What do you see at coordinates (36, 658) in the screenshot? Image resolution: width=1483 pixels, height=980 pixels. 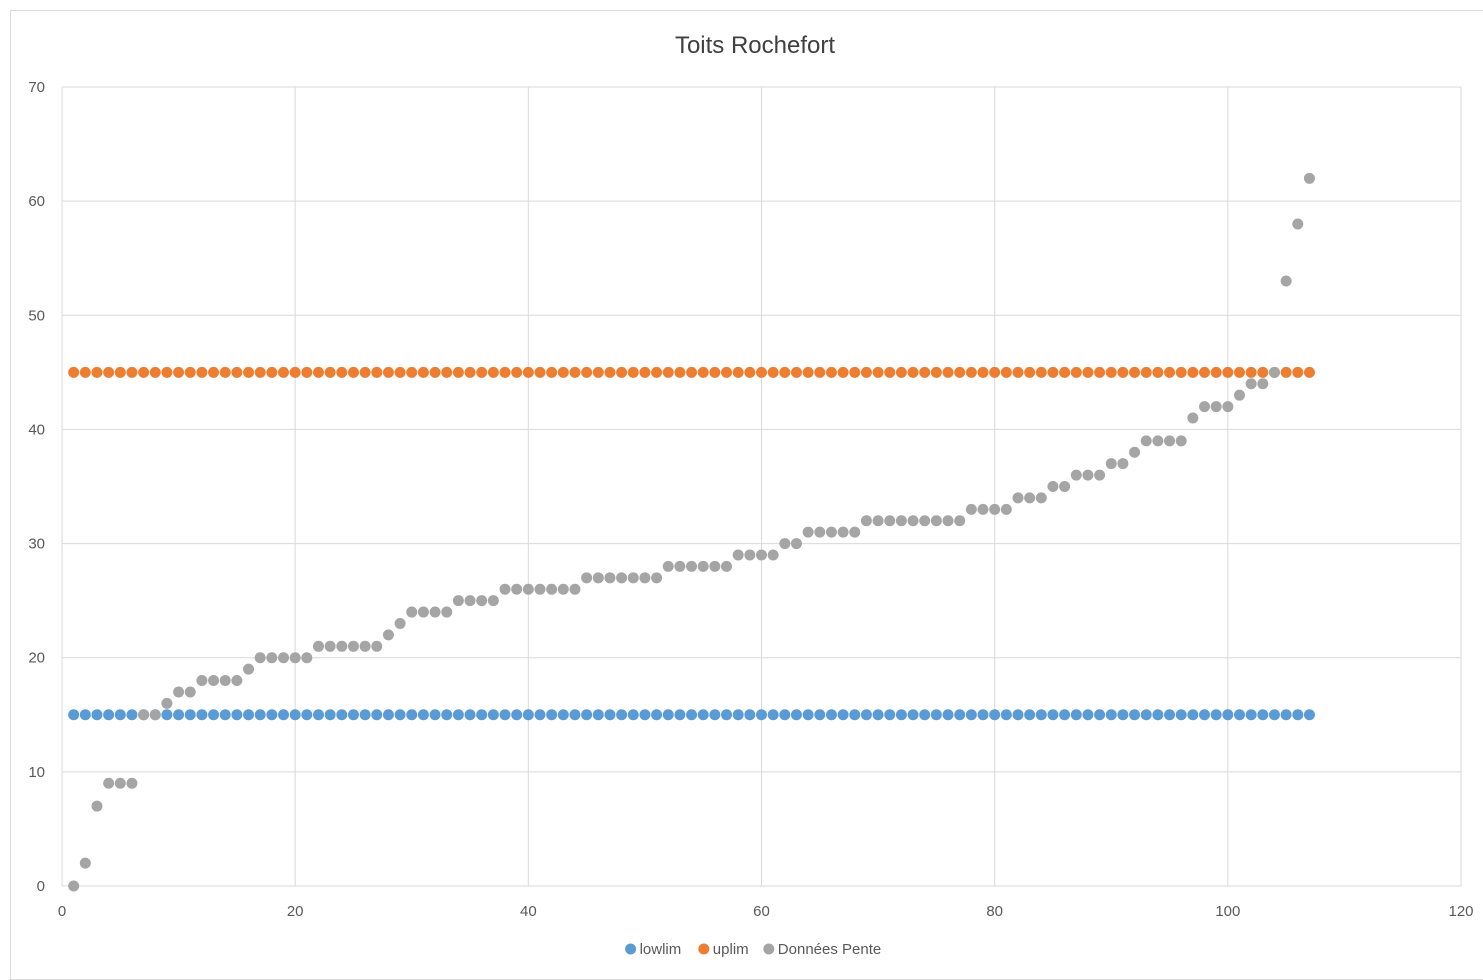 I see `y-tick-label: 20` at bounding box center [36, 658].